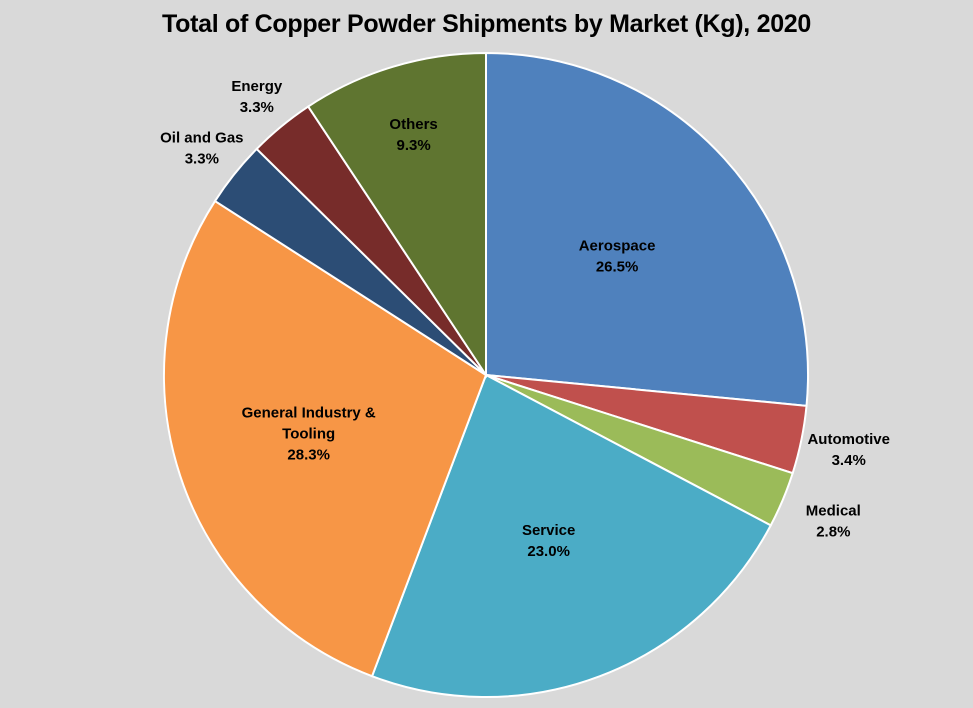 The image size is (973, 708). I want to click on label-name-general-industry-and-tooling: Tooling, so click(308, 434).